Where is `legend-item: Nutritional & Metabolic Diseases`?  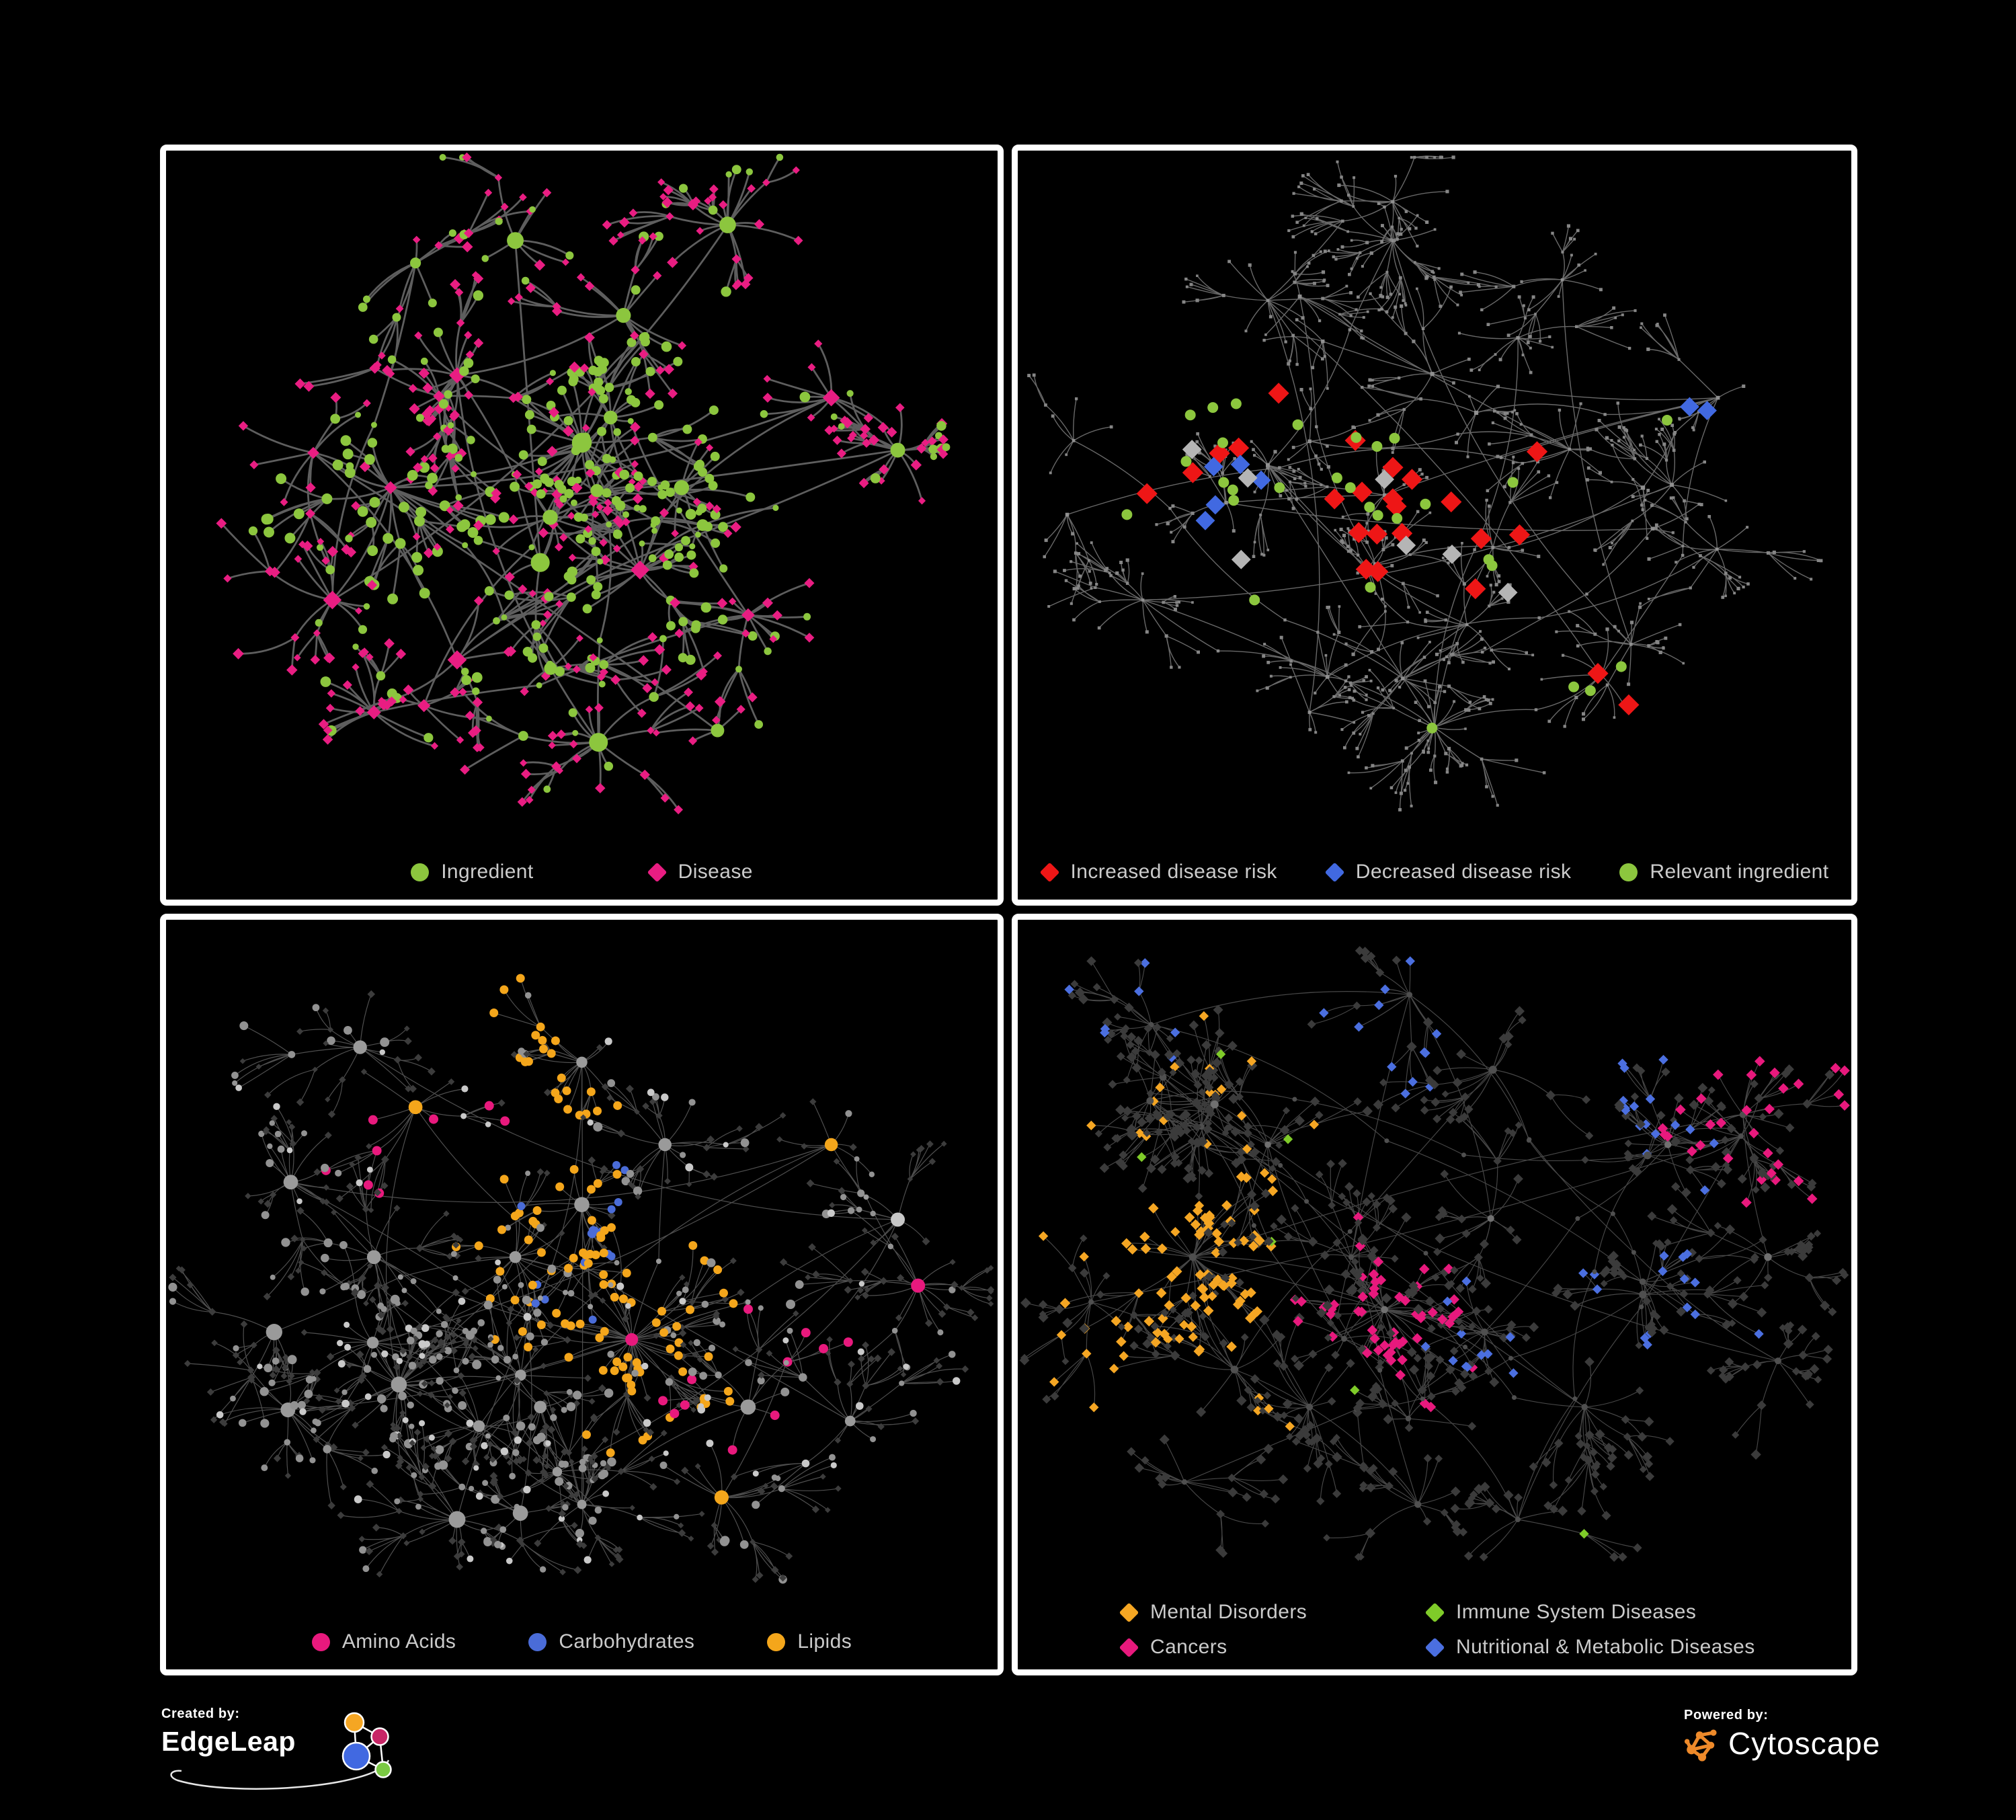 legend-item: Nutritional & Metabolic Diseases is located at coordinates (1589, 1647).